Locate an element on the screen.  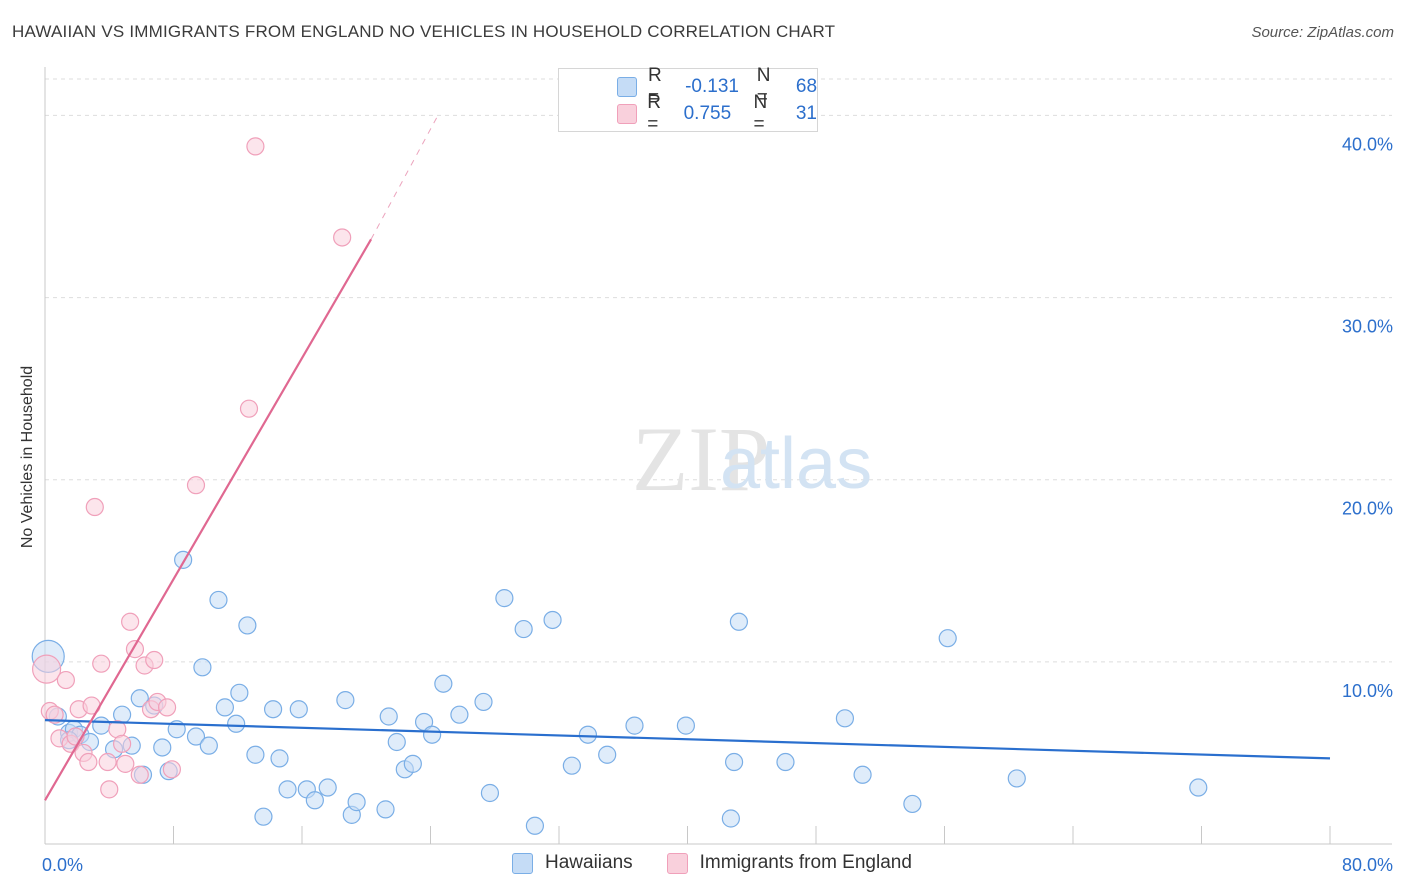
legend-r-value: -0.131 is located at coordinates (712, 86).